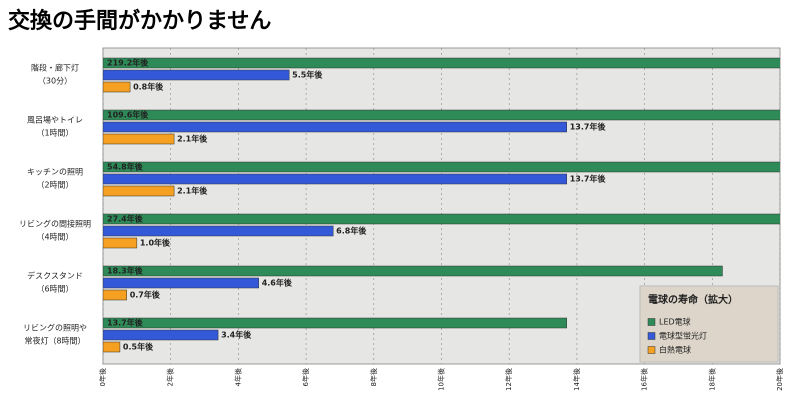  I want to click on x-tick-label: 12年後, so click(508, 379).